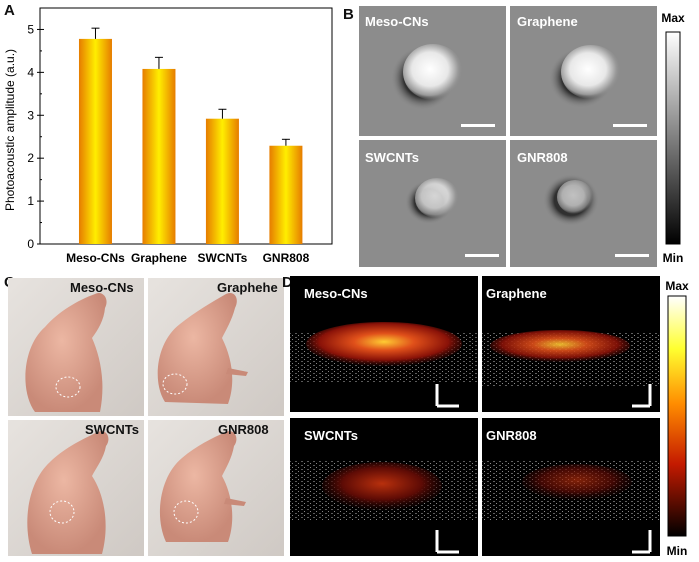 The width and height of the screenshot is (699, 562). I want to click on y-tick-label: 1, so click(30, 201).